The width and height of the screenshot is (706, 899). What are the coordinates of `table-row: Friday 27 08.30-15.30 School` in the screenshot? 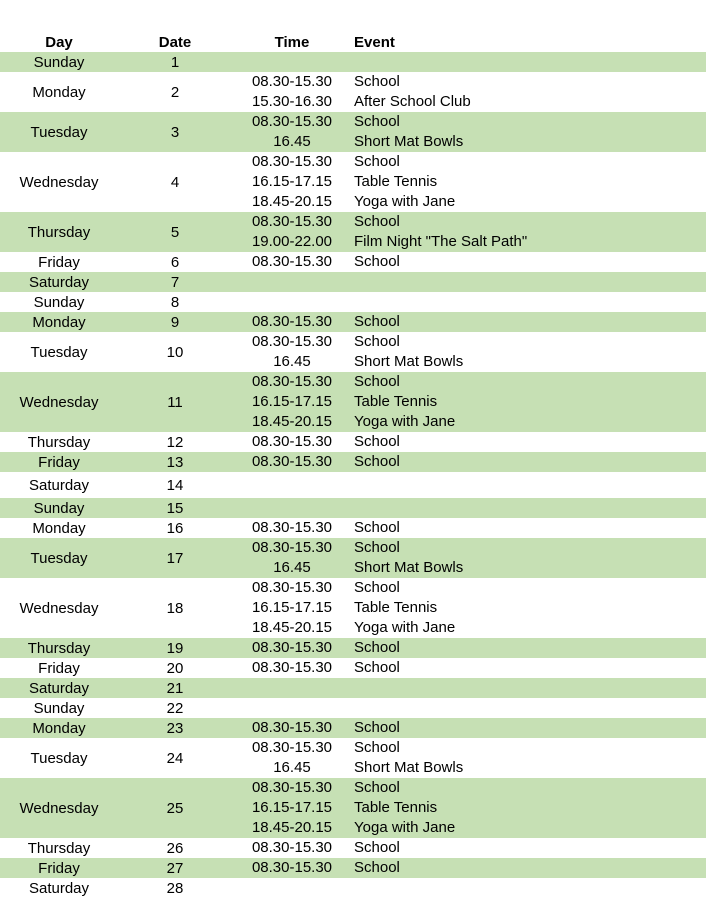 It's located at (353, 868).